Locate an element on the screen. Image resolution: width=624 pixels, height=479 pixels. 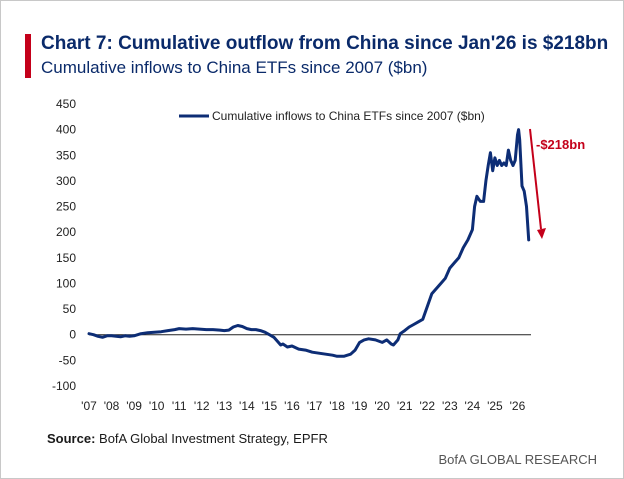
x-tick-label: '20 is located at coordinates (382, 406).